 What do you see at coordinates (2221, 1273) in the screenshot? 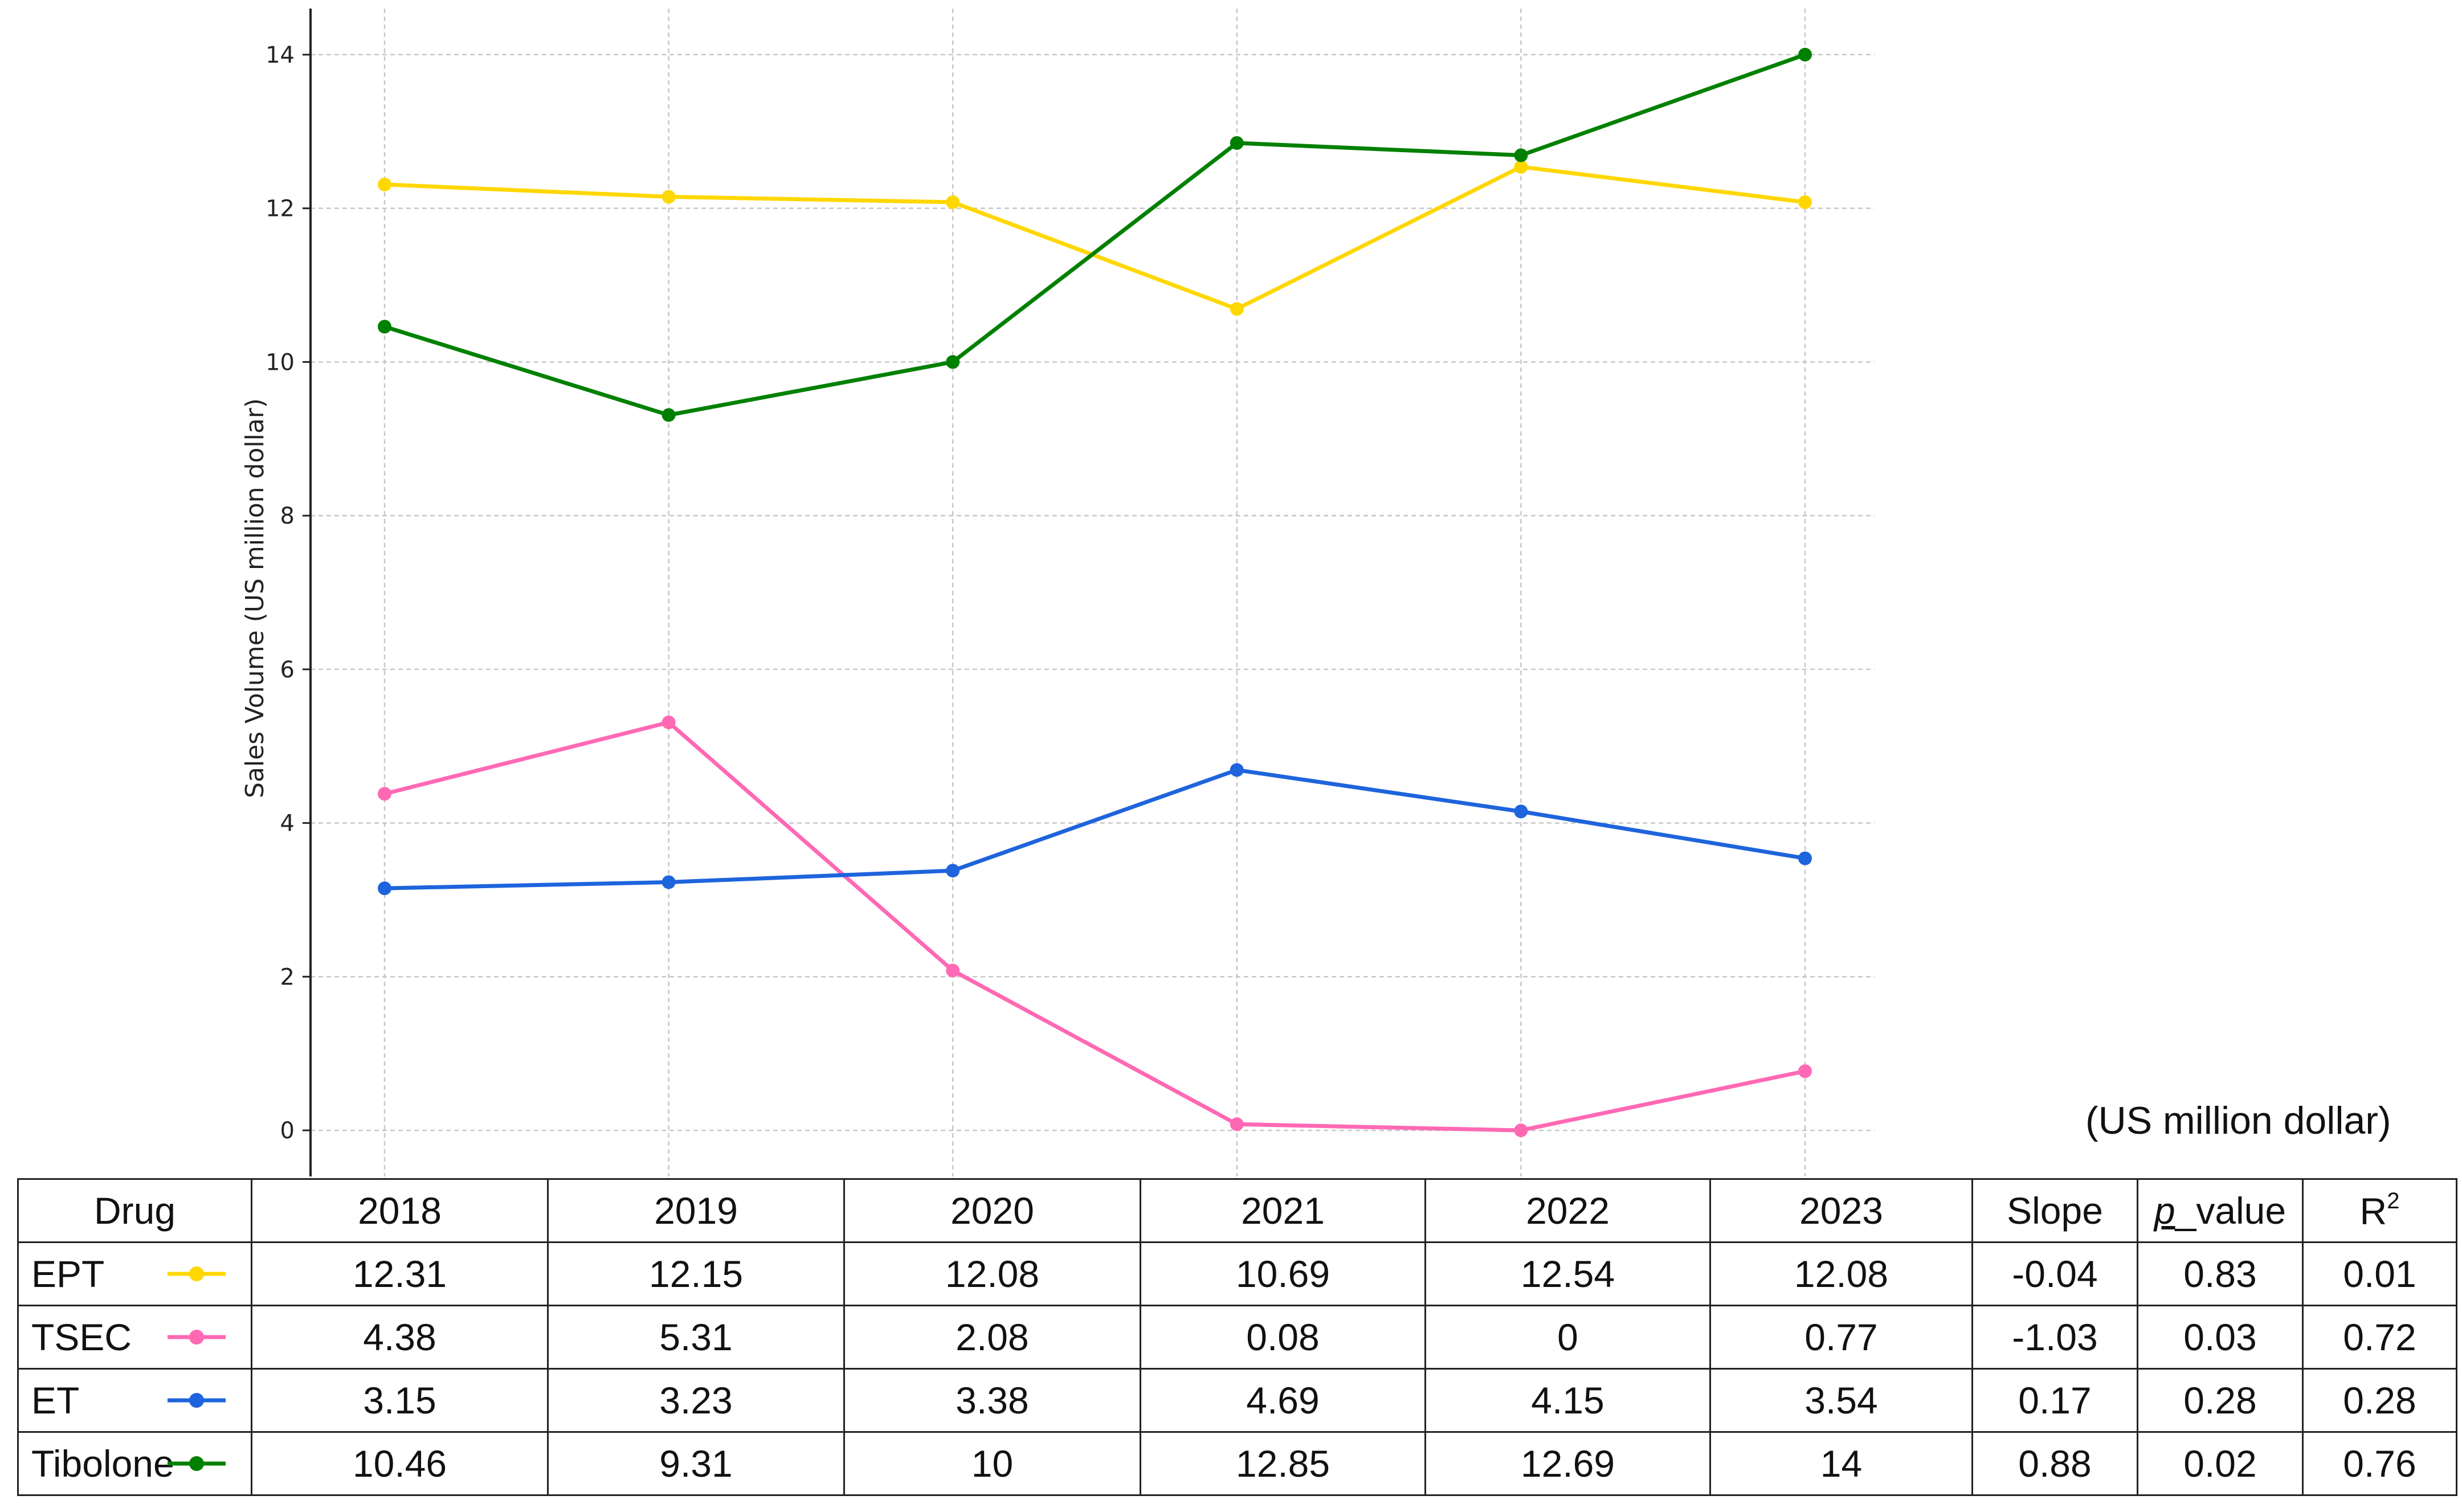
I see `pvalue-cell: 0.83` at bounding box center [2221, 1273].